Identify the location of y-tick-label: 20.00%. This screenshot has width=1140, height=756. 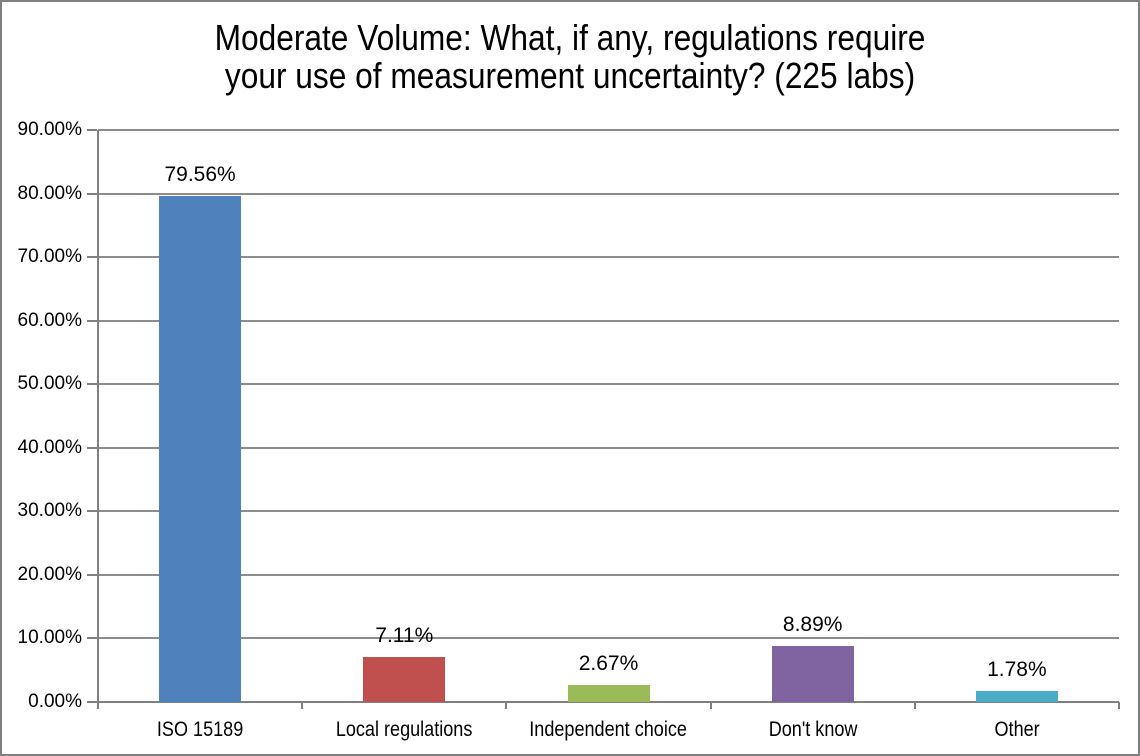
(49, 574).